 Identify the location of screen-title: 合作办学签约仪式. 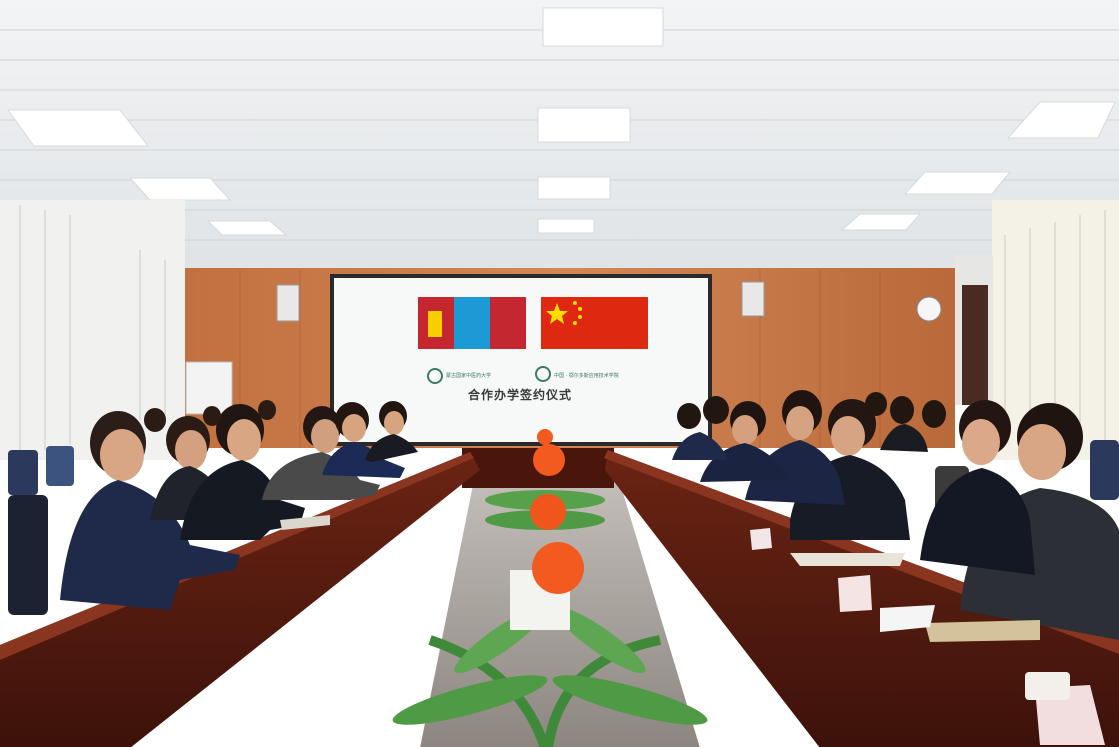
(519, 395).